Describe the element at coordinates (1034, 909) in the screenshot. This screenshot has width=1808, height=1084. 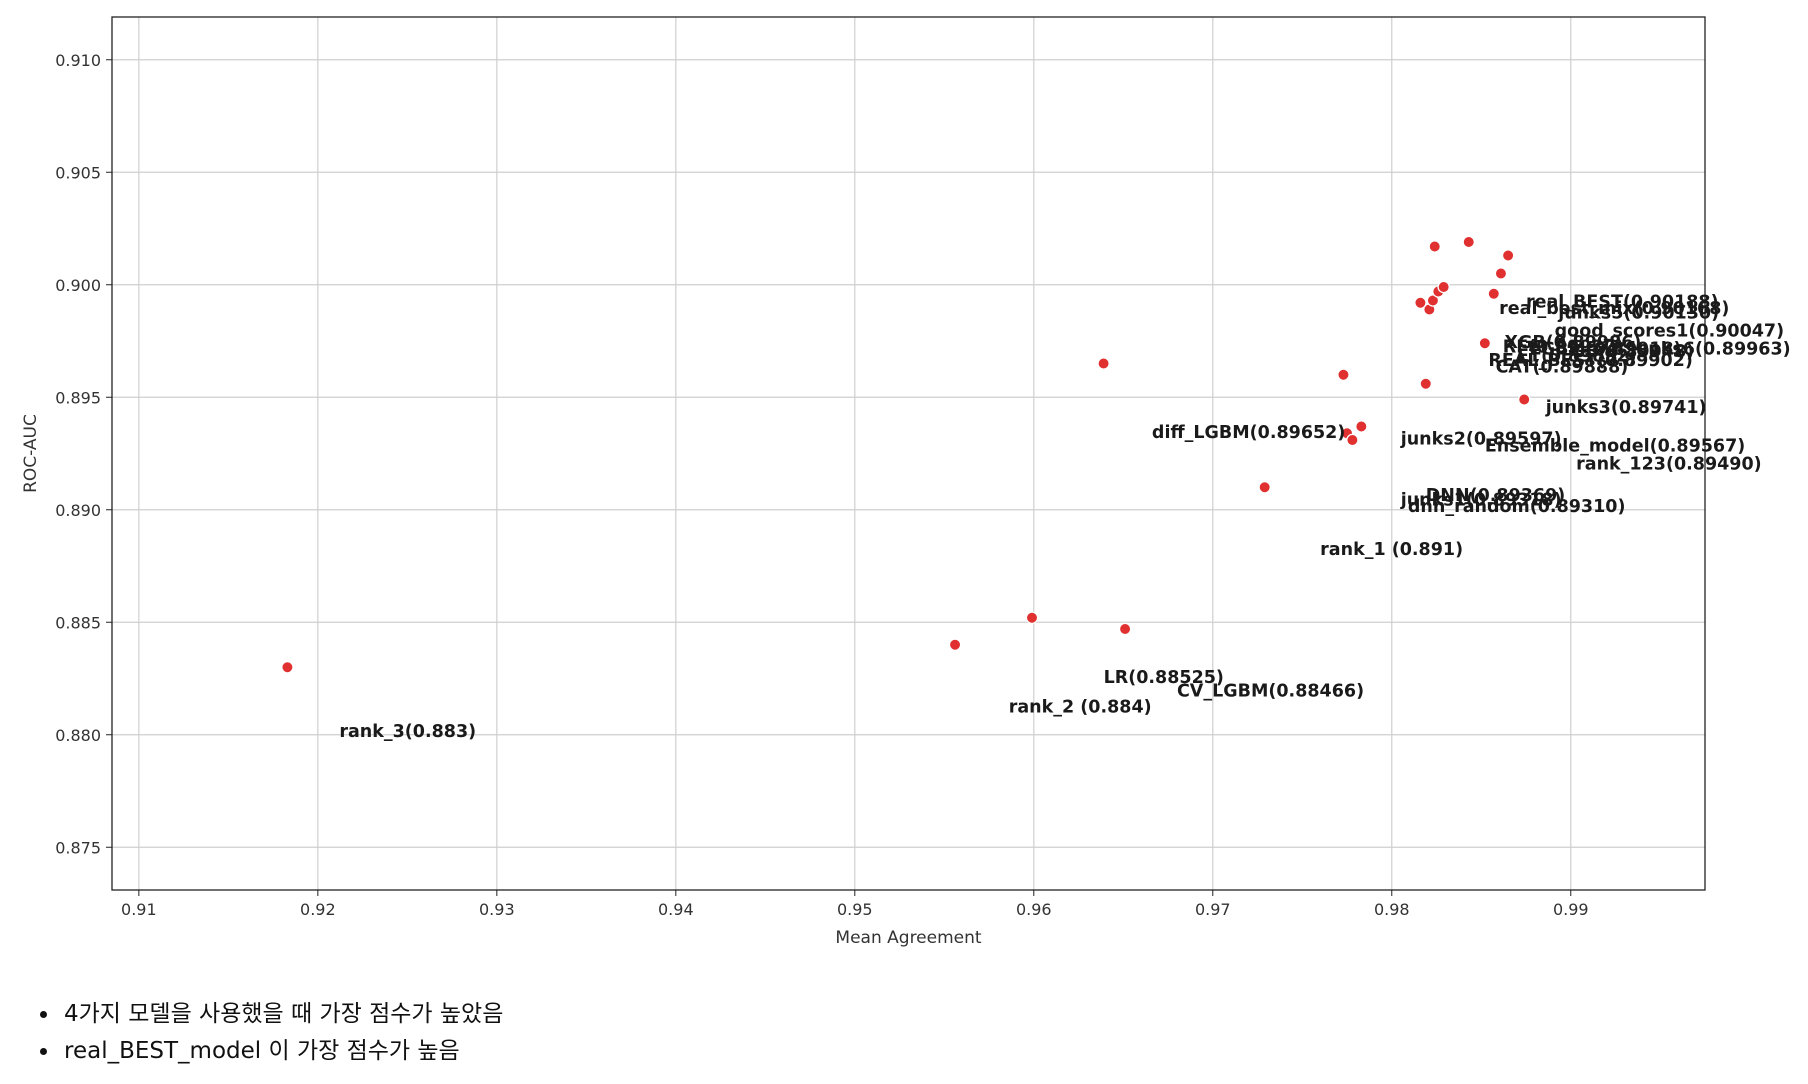
I see `x-tick-label: 0.96` at that location.